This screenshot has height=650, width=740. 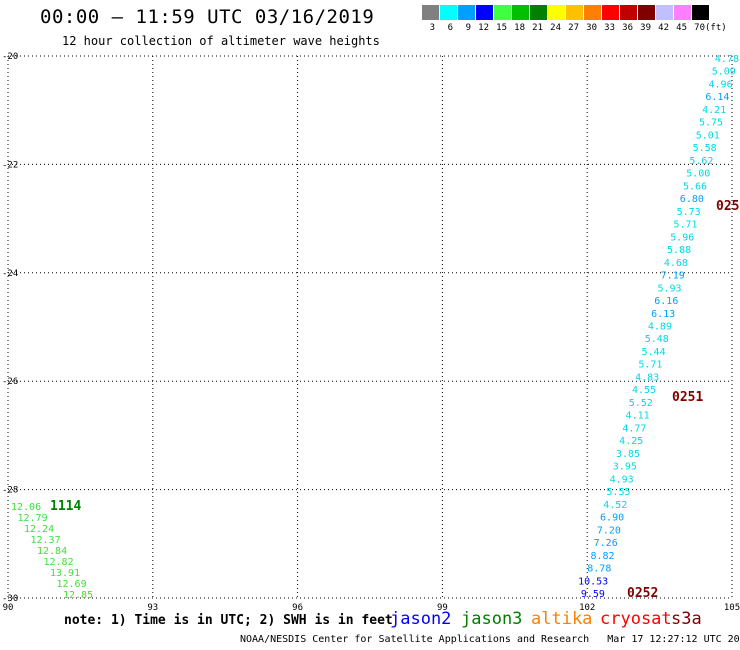 What do you see at coordinates (695, 186) in the screenshot?
I see `wave-height-value: 5.66` at bounding box center [695, 186].